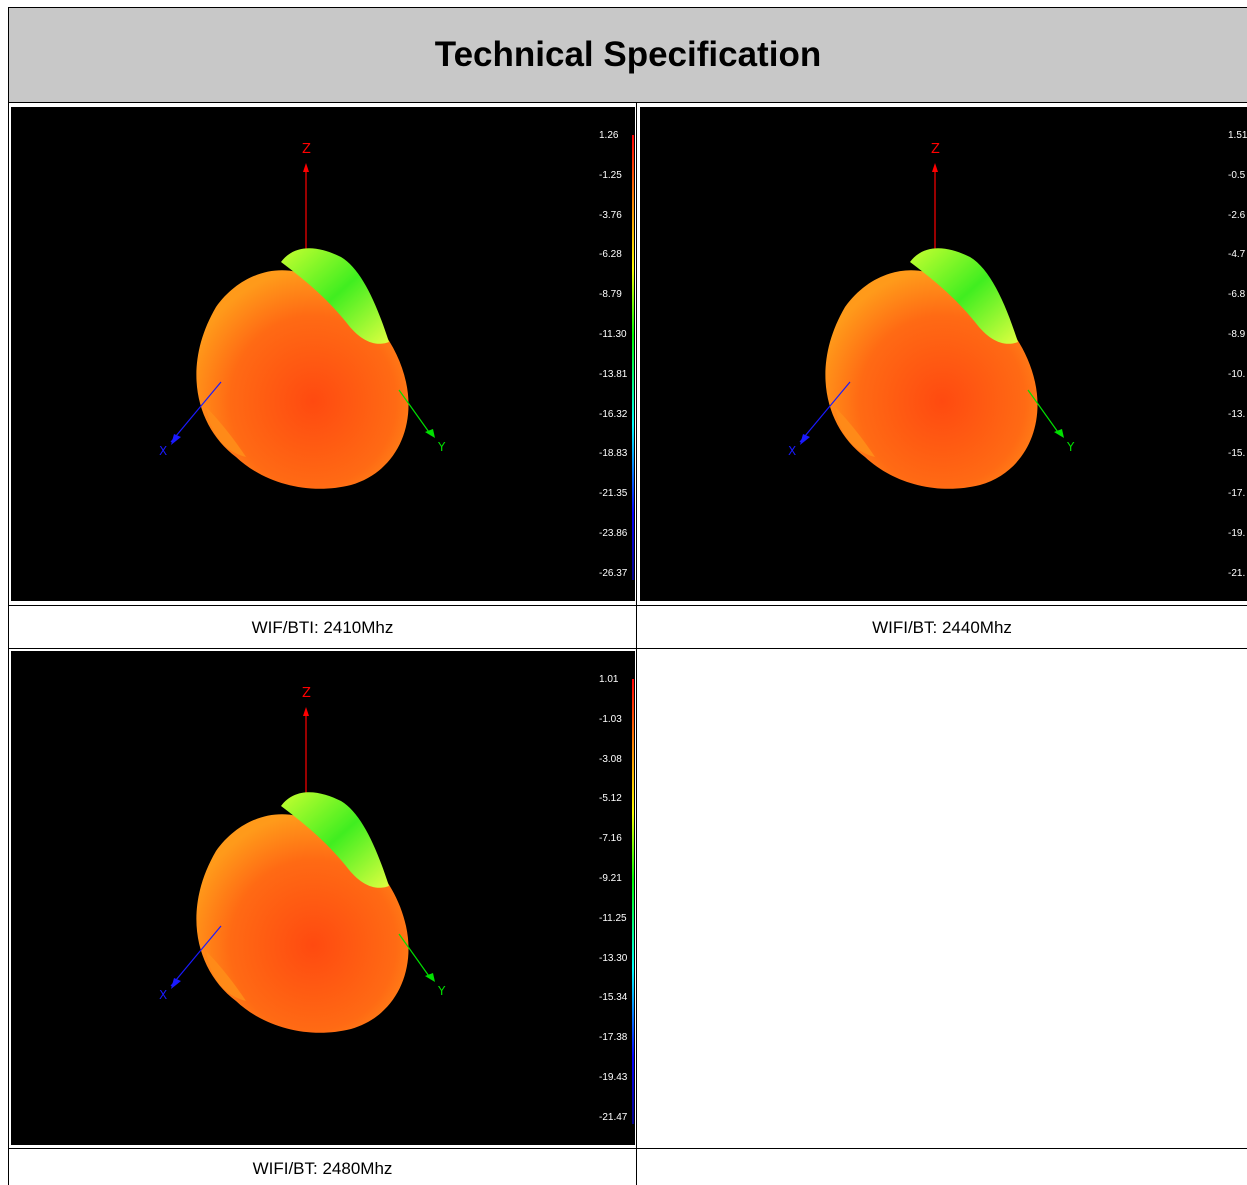 Image resolution: width=1247 pixels, height=1185 pixels. I want to click on scale-tick-label: -13., so click(1237, 414).